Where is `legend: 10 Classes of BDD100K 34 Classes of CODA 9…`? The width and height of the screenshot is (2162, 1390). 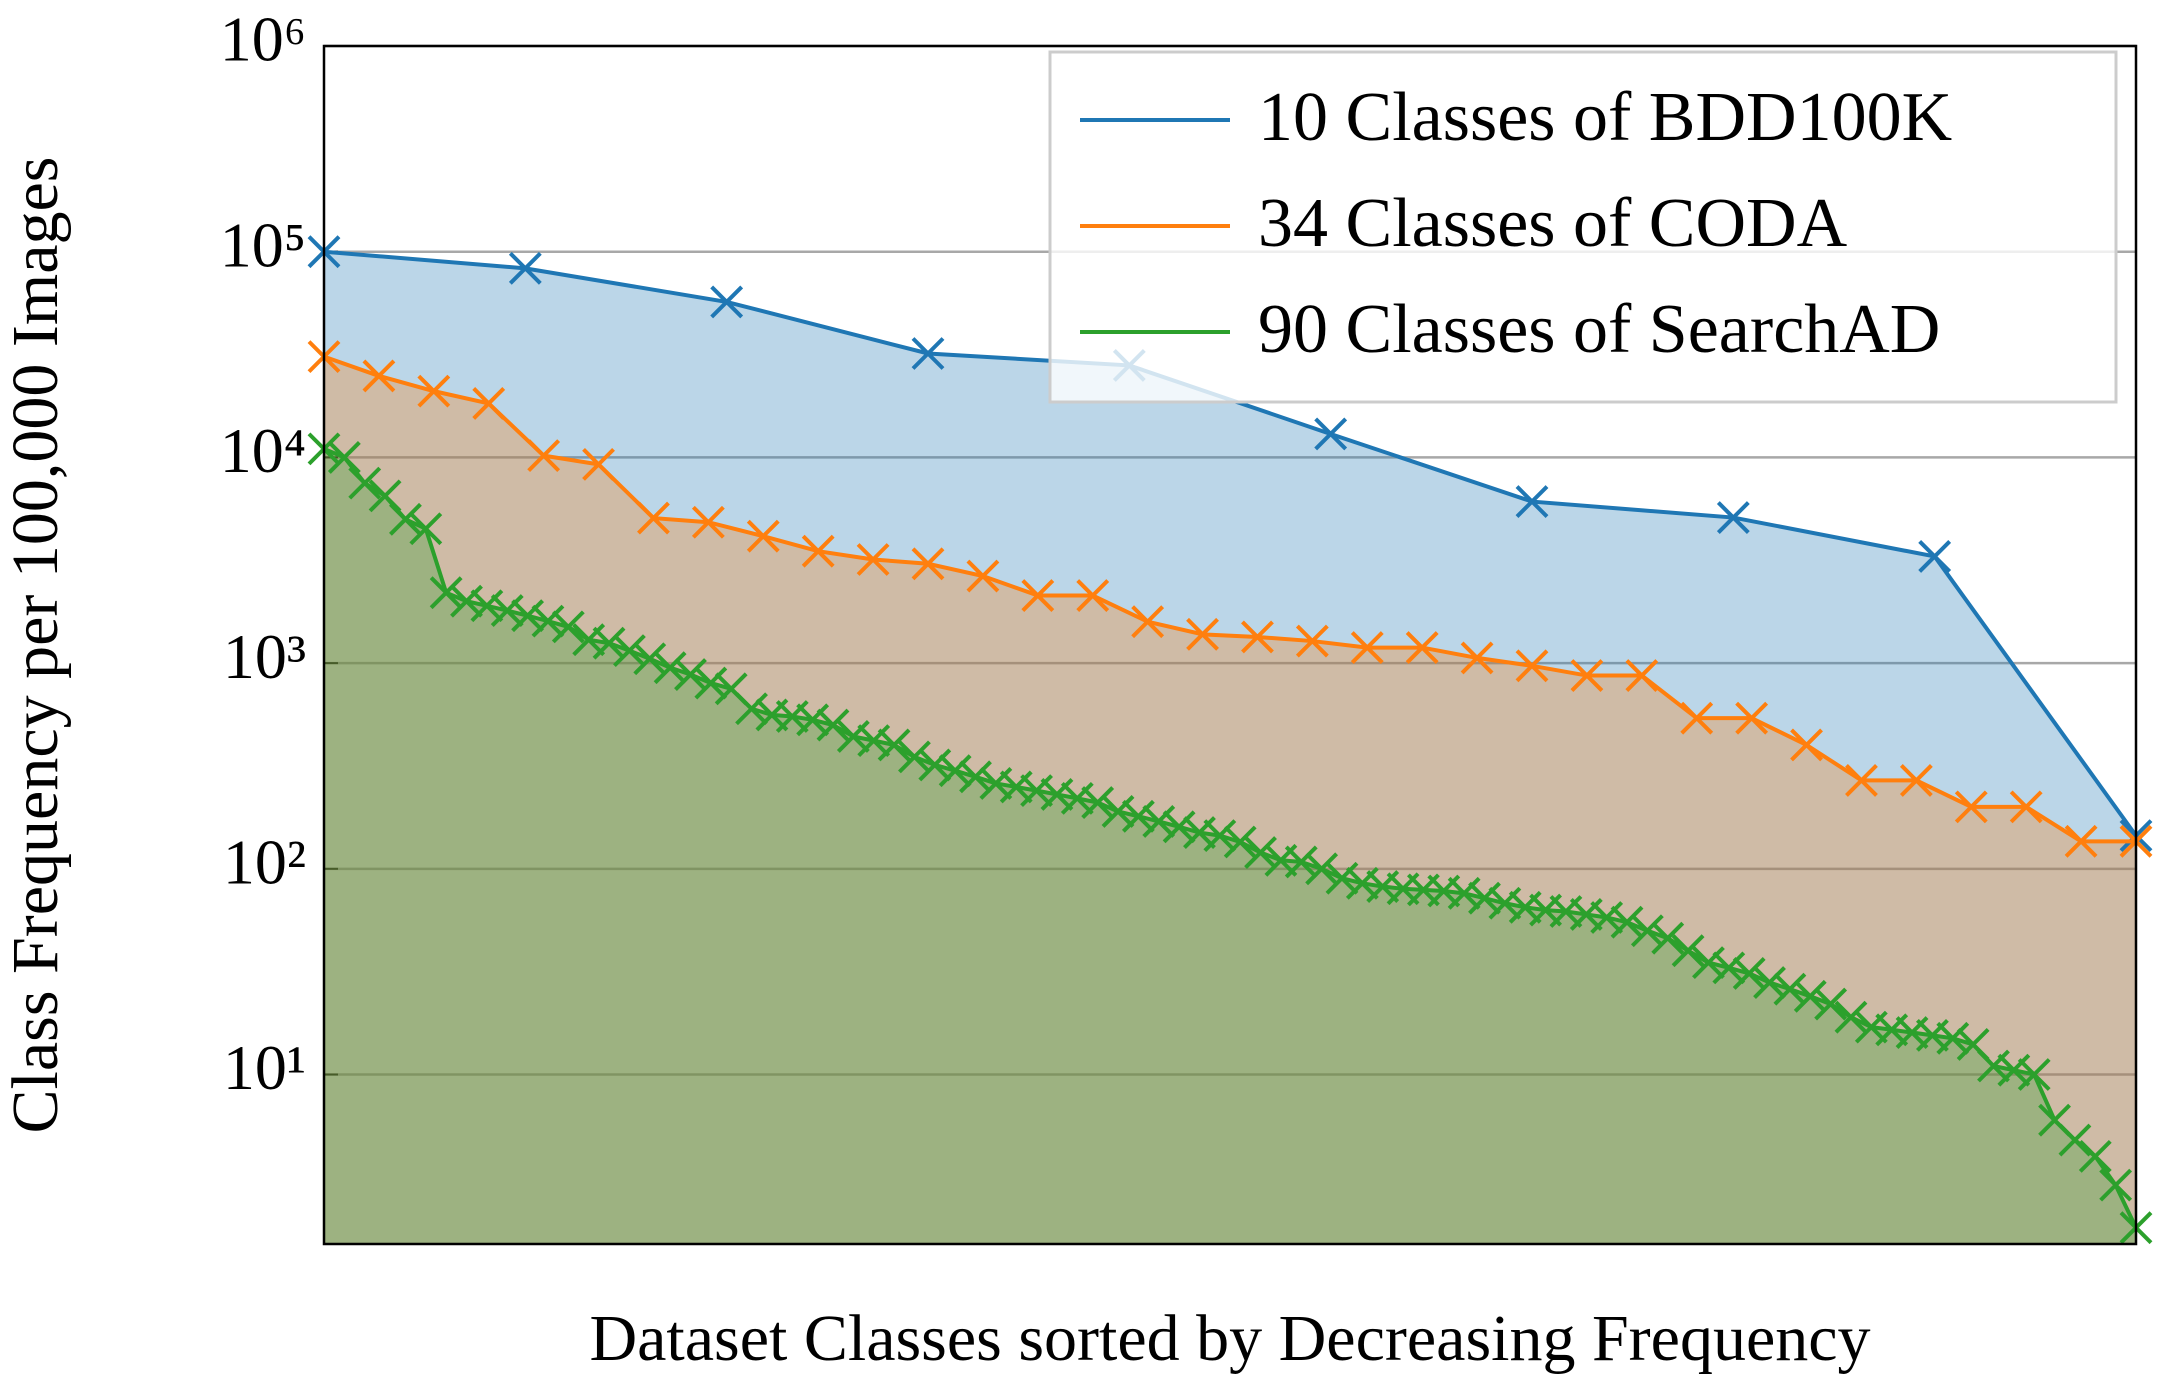
legend: 10 Classes of BDD100K 34 Classes of CODA 9… is located at coordinates (1583, 227).